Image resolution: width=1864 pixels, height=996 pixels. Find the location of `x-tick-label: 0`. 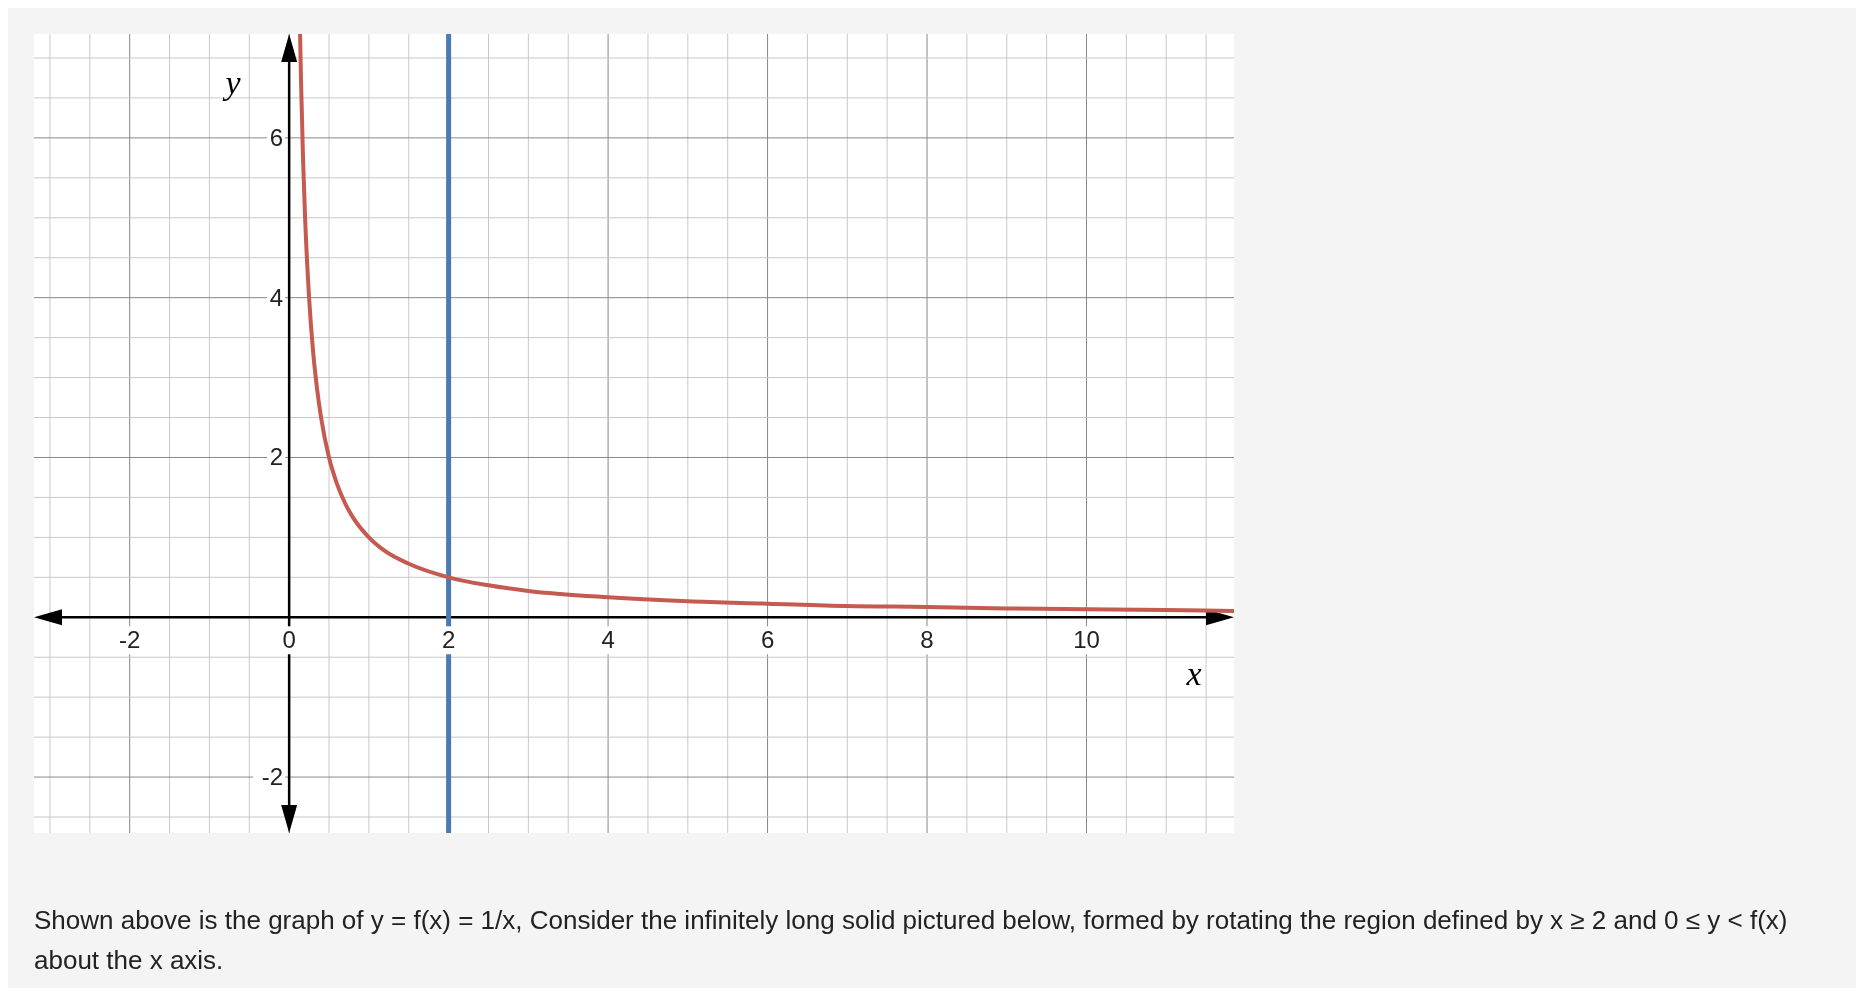

x-tick-label: 0 is located at coordinates (289, 640).